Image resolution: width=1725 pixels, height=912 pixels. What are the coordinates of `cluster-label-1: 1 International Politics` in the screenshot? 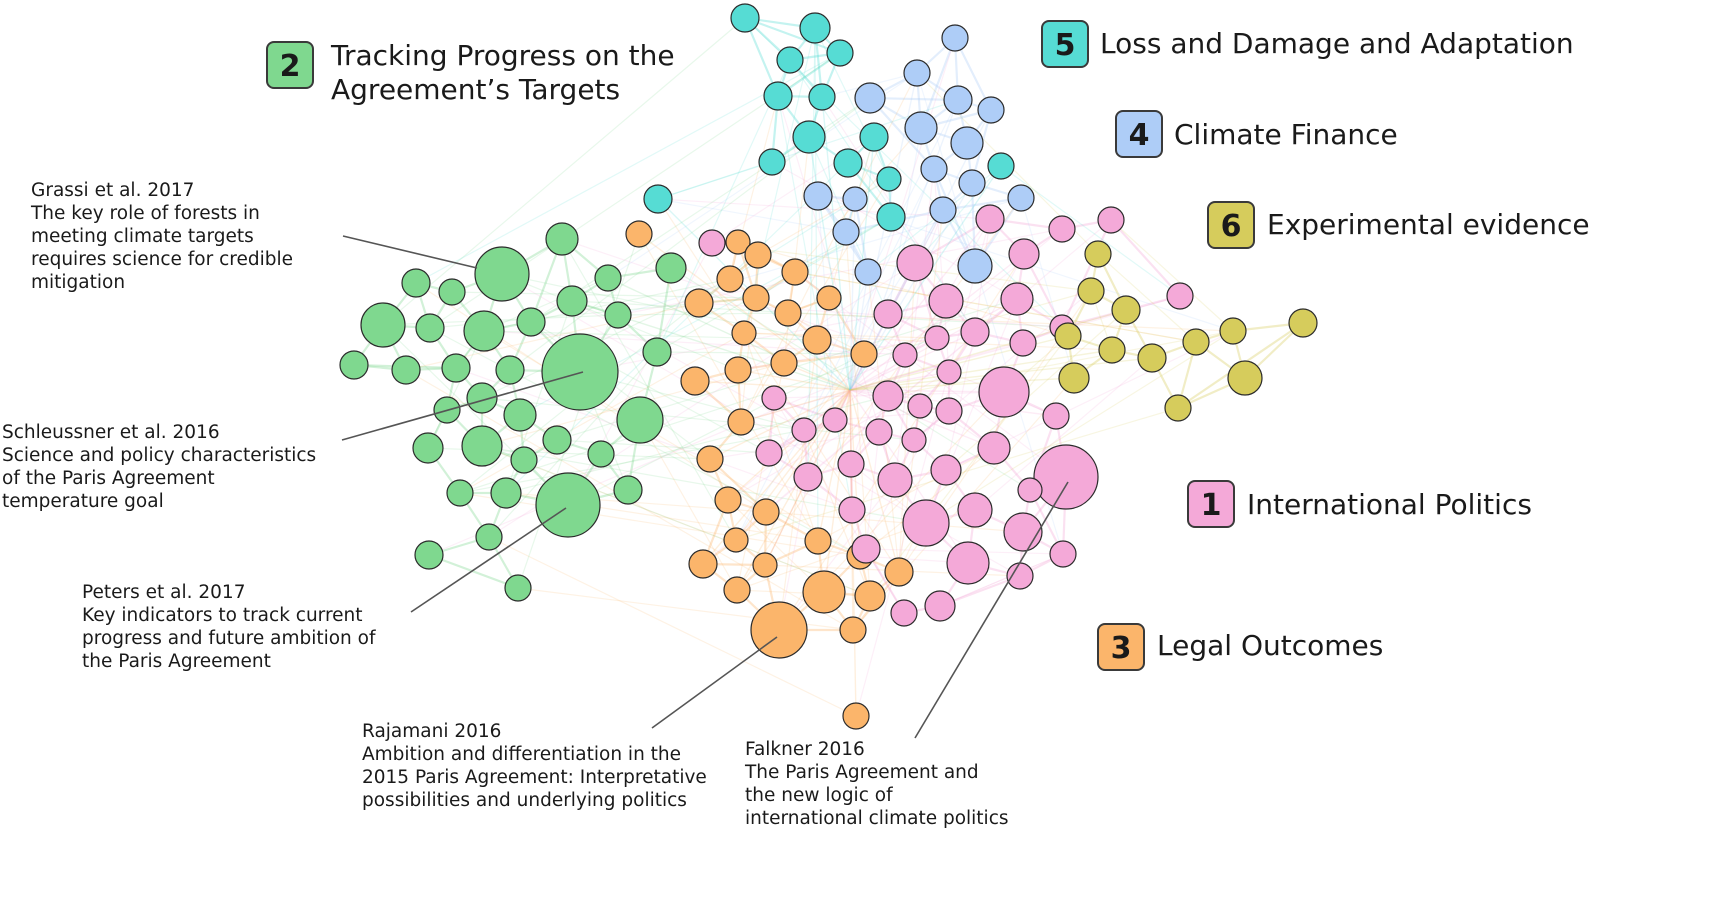 It's located at (1359, 504).